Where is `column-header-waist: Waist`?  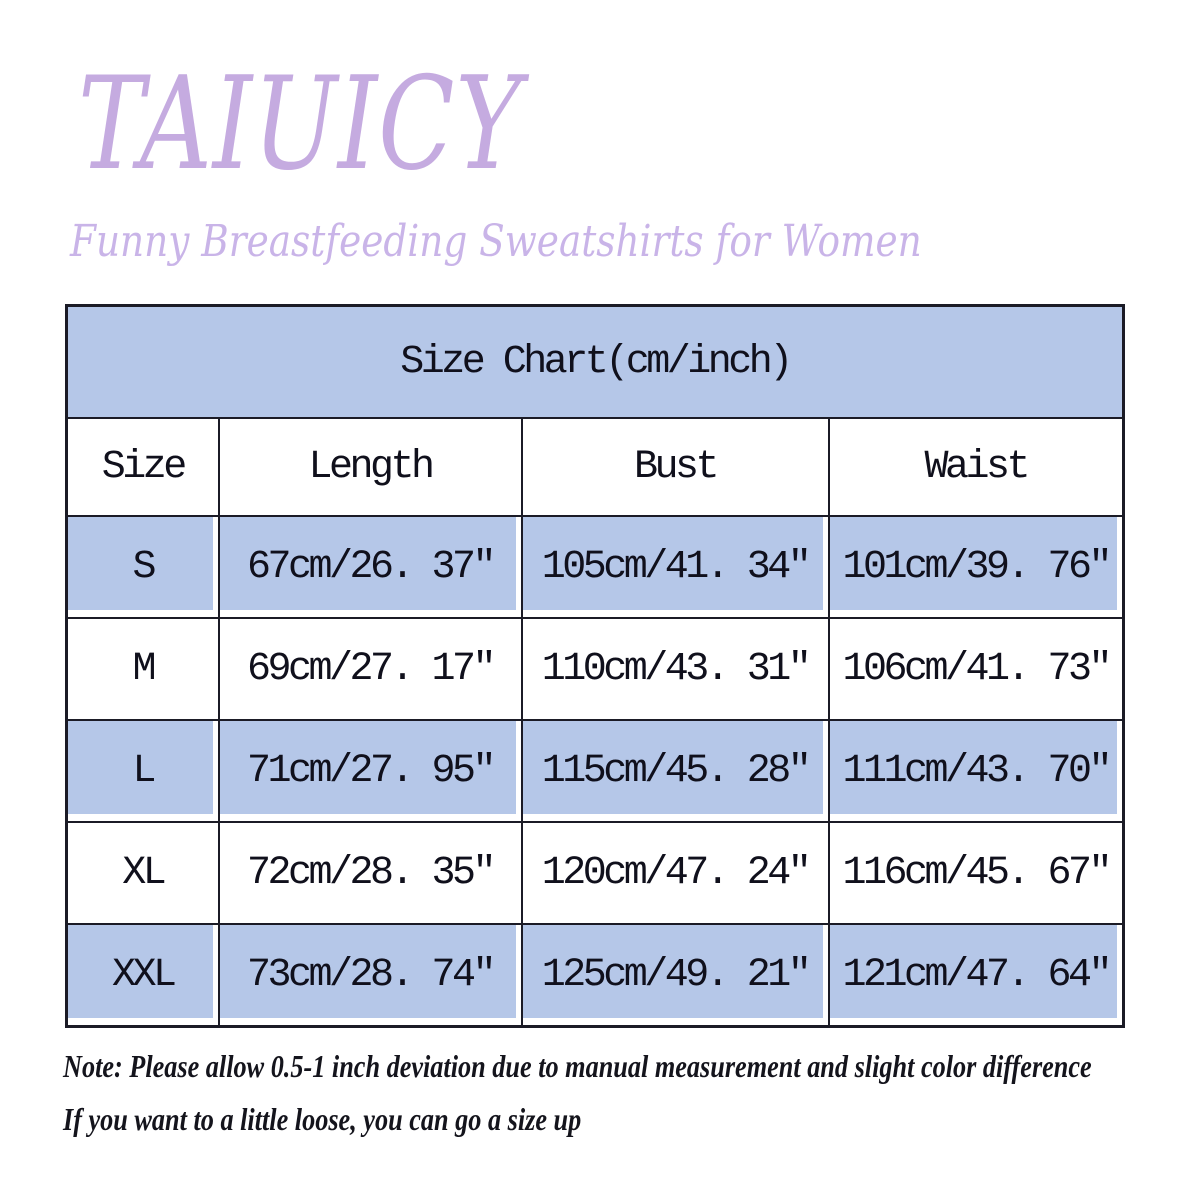
column-header-waist: Waist is located at coordinates (976, 467).